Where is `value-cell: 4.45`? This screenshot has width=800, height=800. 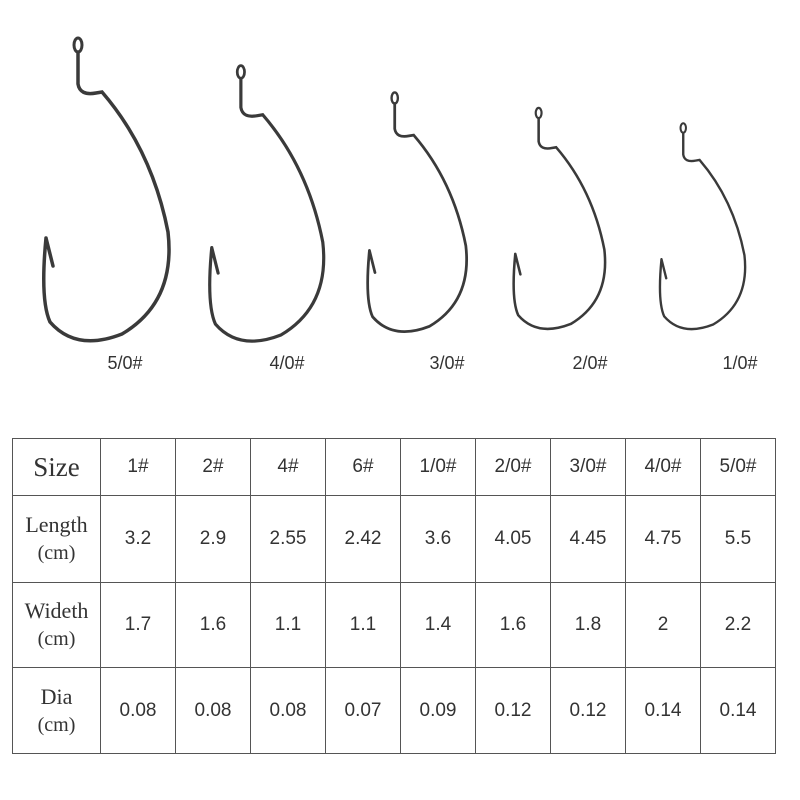
value-cell: 4.45 is located at coordinates (588, 539).